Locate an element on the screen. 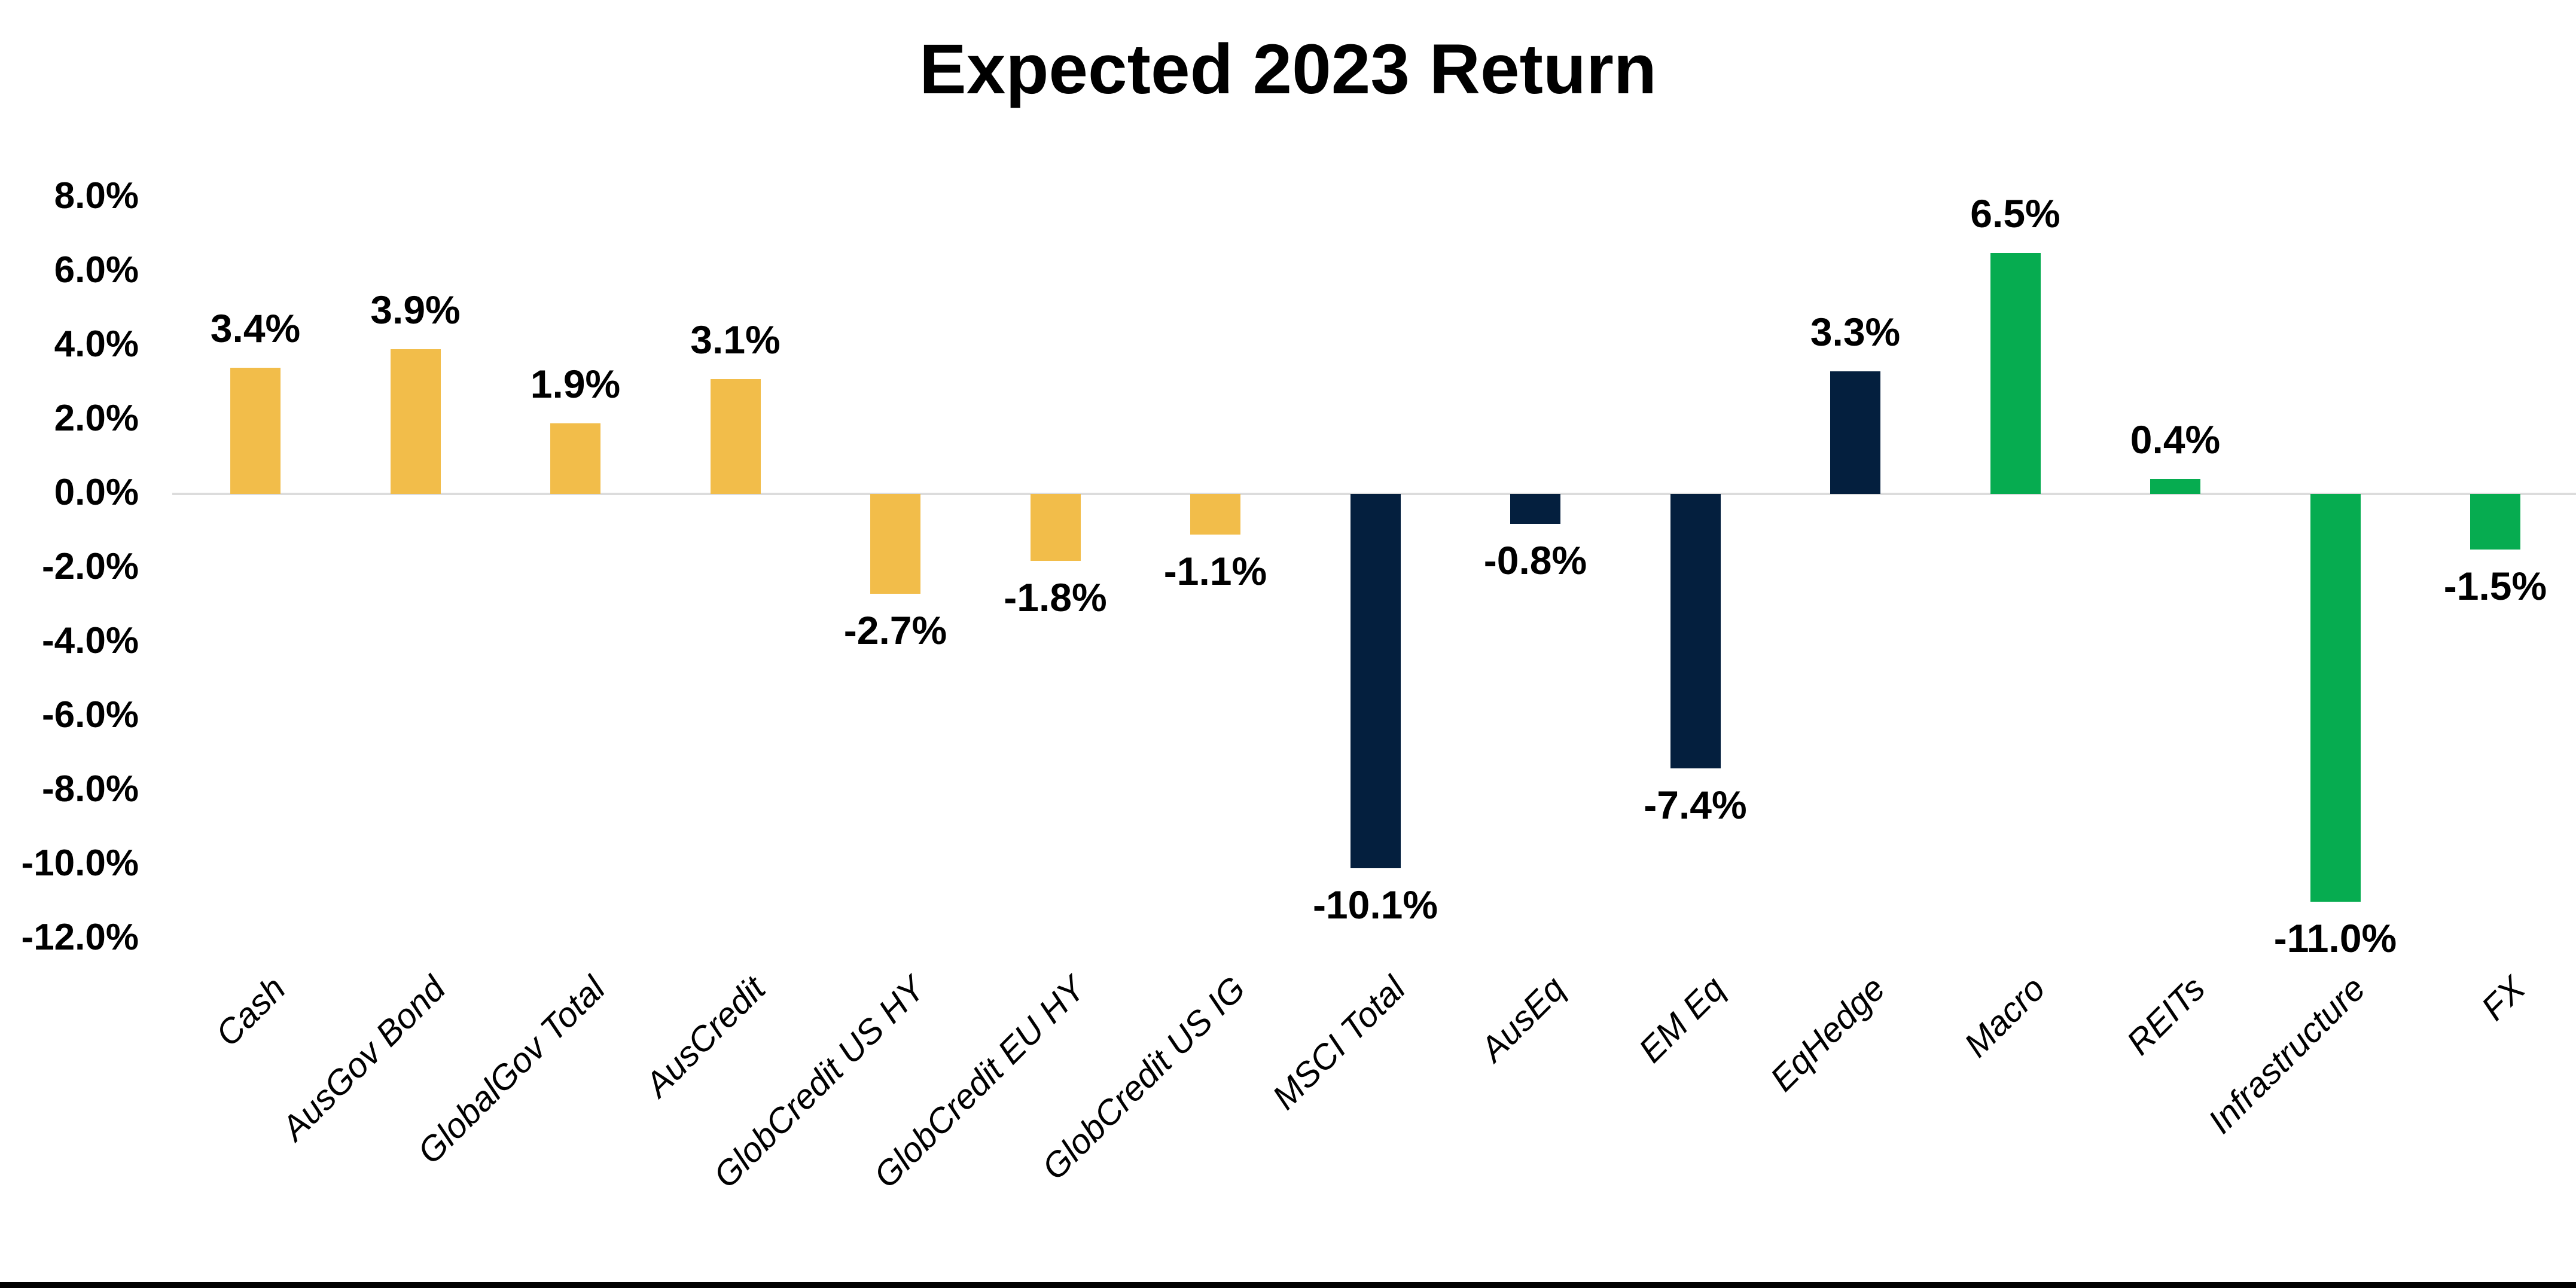  y-axis-tick-label: 8.0% is located at coordinates (96, 195).